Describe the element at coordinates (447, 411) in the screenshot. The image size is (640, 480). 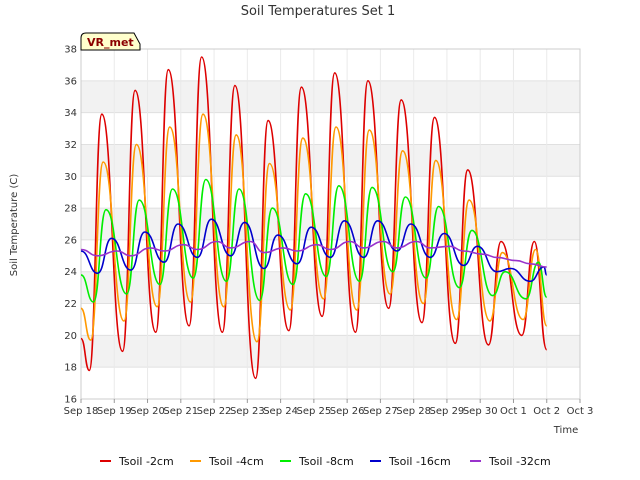
I see `x-tick-label: Sep 29` at that location.